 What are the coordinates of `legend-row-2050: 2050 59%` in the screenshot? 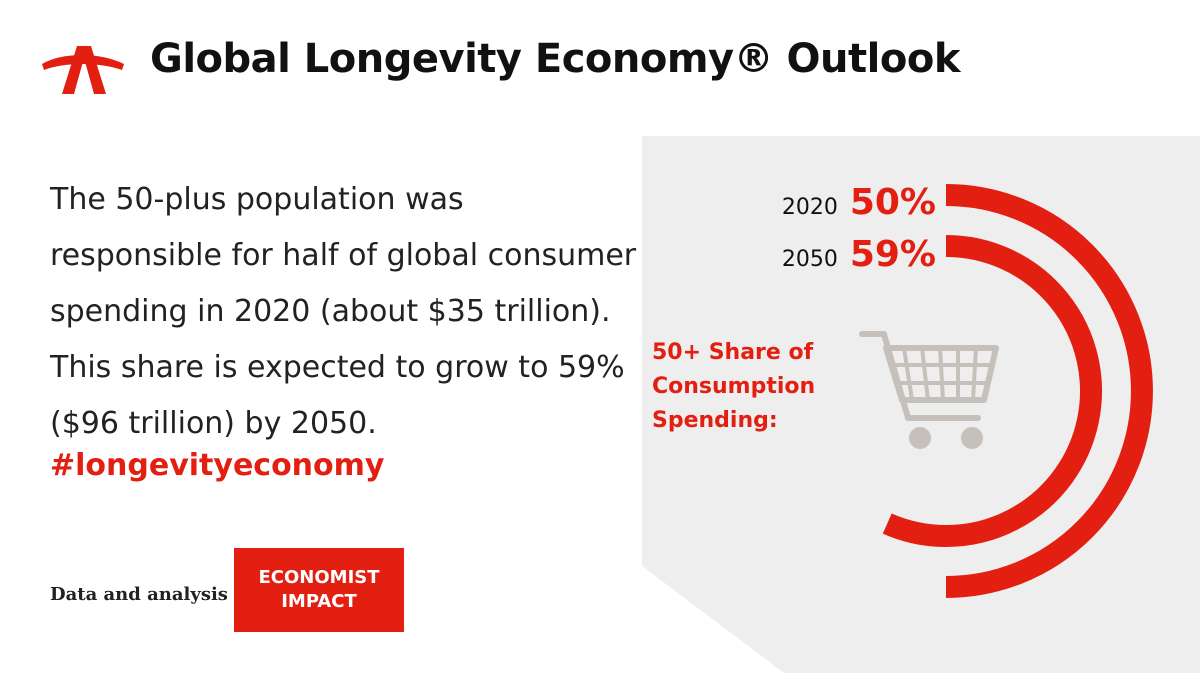 It's located at (859, 254).